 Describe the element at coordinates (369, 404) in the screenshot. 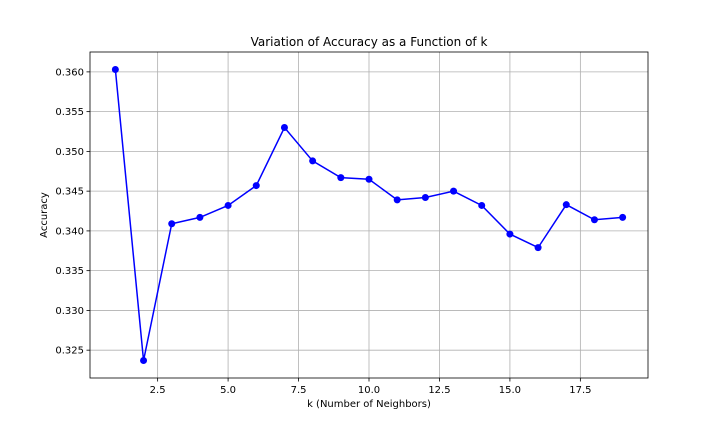

I see `x-axis-label: k (Number of Neighbors)` at that location.